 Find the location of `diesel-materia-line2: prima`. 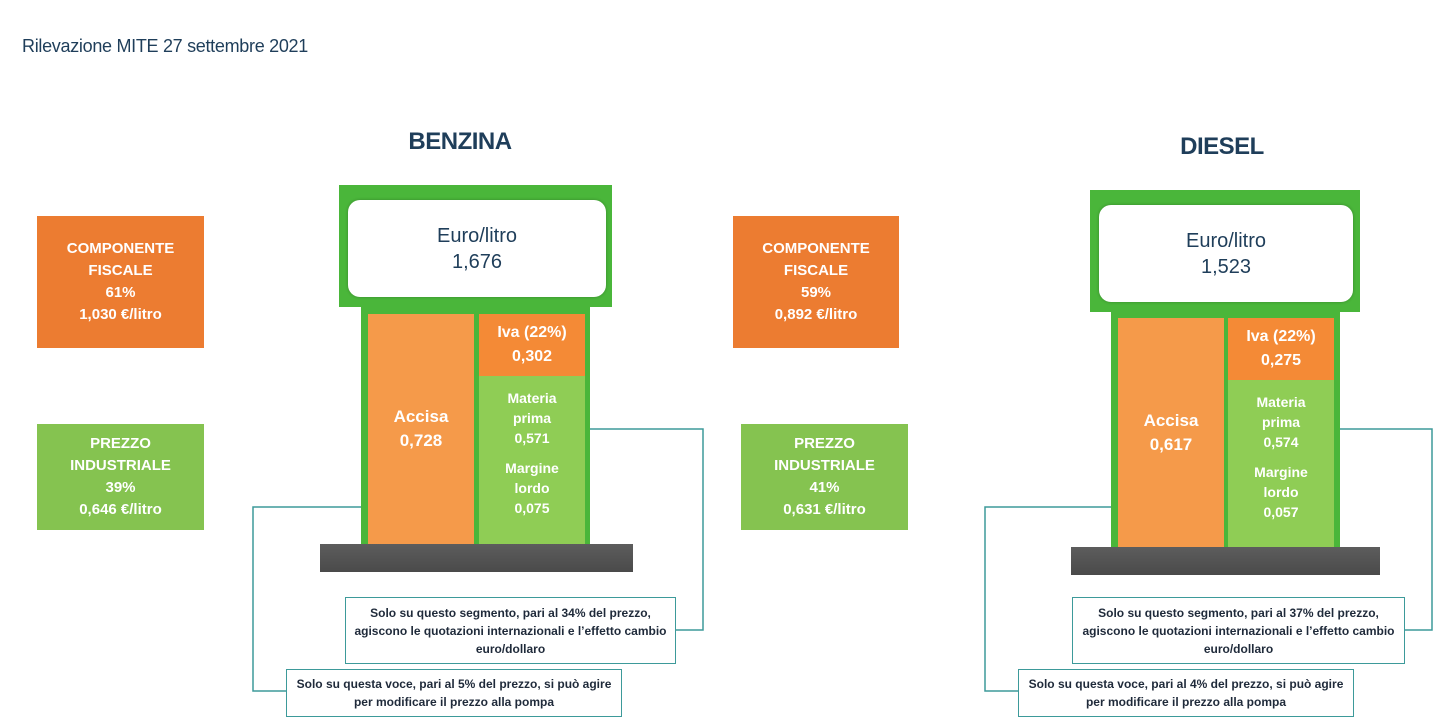

diesel-materia-line2: prima is located at coordinates (1281, 422).